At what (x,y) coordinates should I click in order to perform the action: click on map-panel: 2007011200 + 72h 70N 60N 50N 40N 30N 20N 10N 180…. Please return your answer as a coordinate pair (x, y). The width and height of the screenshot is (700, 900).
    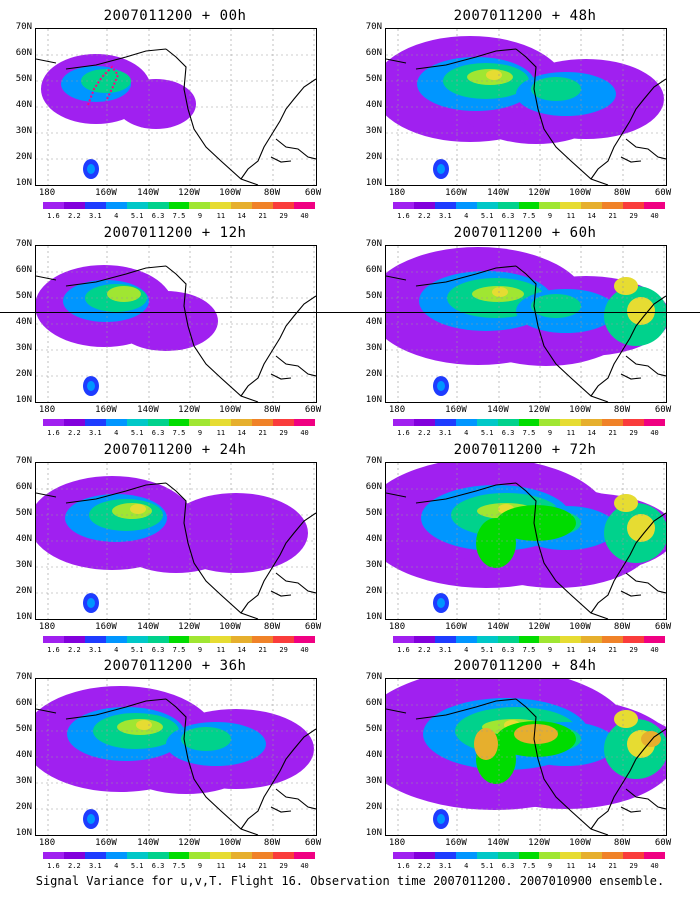
    Looking at the image, I should click on (515, 549).